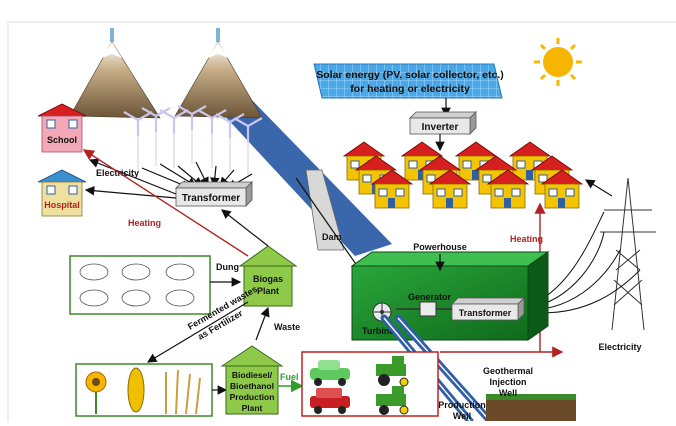  What do you see at coordinates (558, 62) in the screenshot?
I see `sun-icon` at bounding box center [558, 62].